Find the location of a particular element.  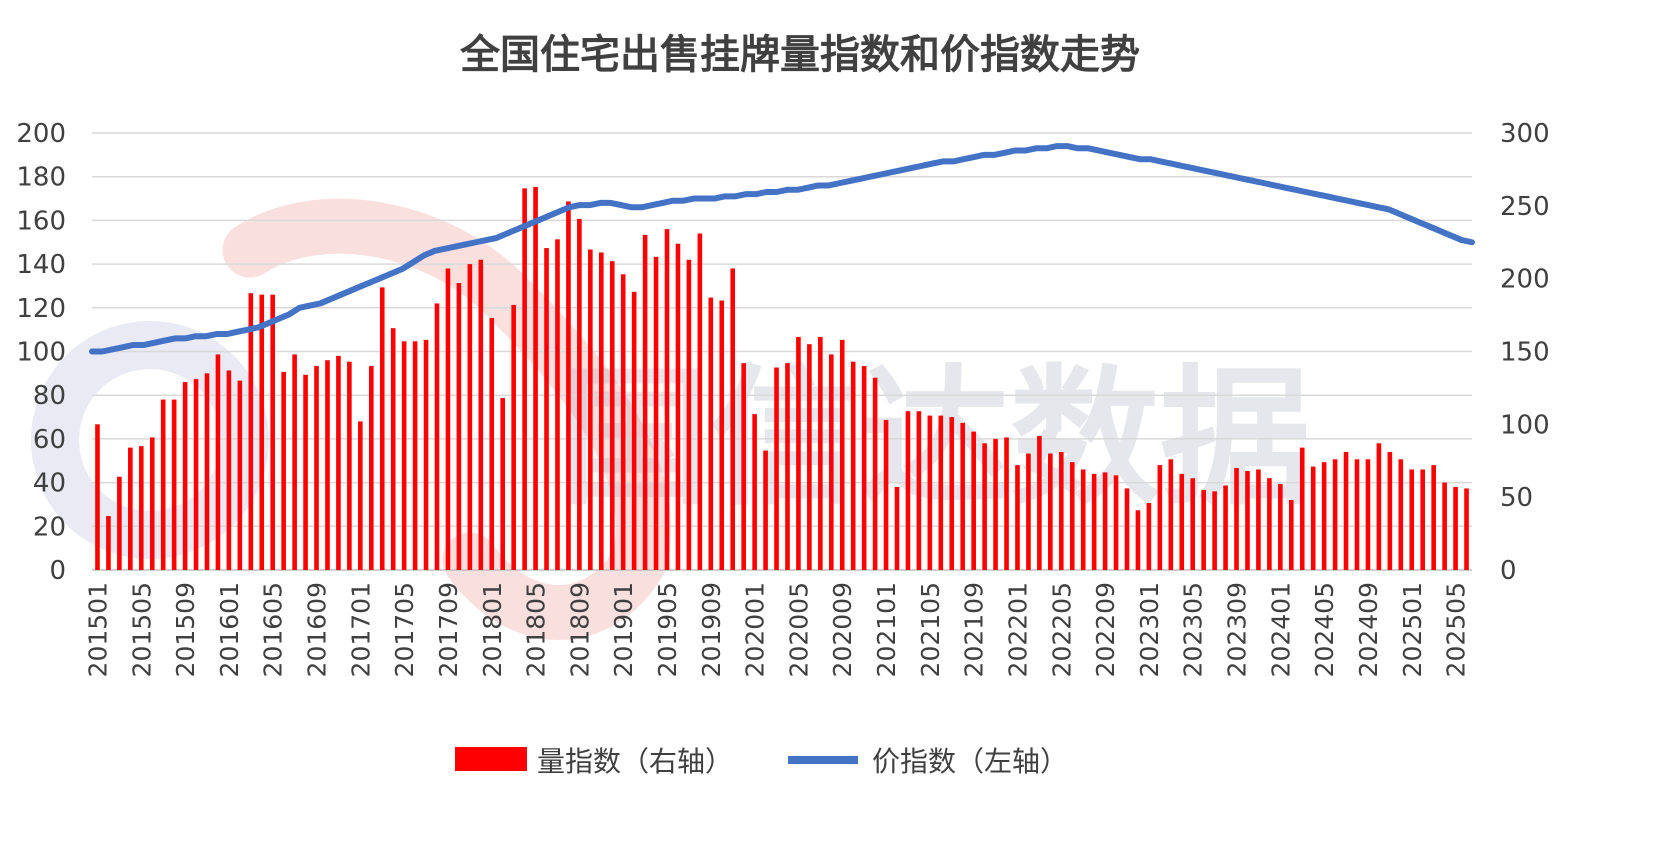

right-tick-label: 0 is located at coordinates (1508, 571).